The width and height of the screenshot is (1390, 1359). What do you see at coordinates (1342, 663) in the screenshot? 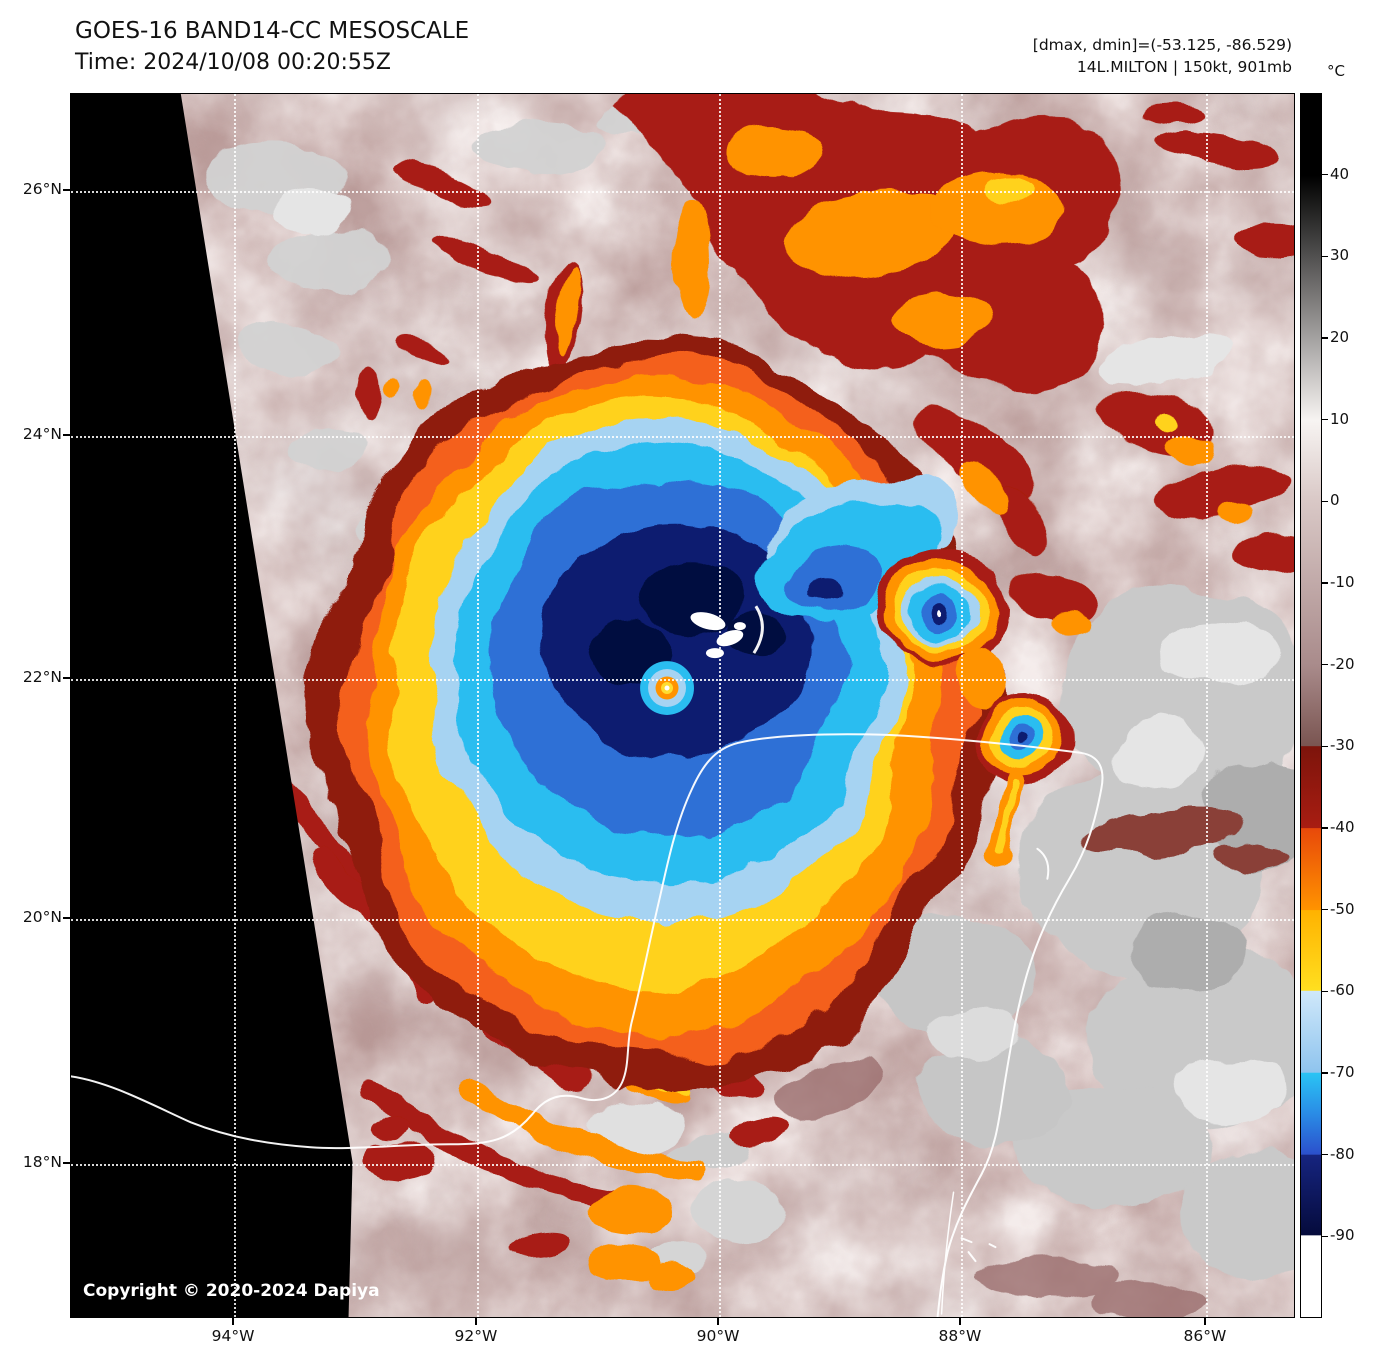
I see `colorbar-tick-label: -20` at bounding box center [1342, 663].